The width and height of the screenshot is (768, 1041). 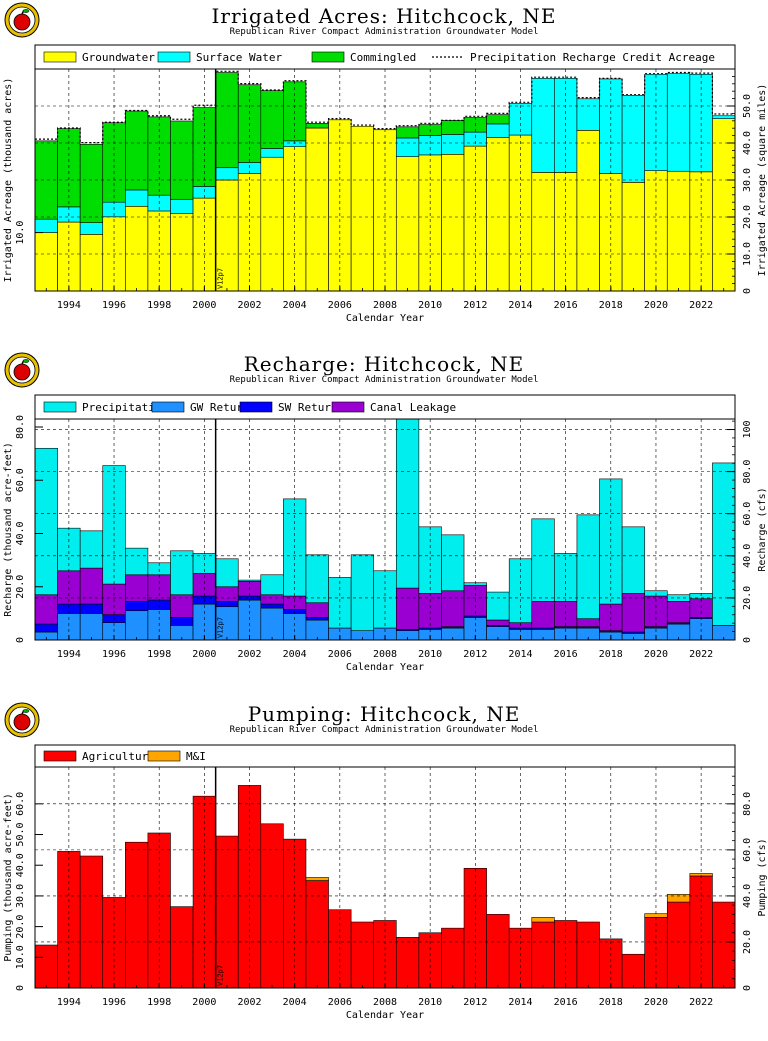 I want to click on bar-commingled-2005, so click(x=317, y=126).